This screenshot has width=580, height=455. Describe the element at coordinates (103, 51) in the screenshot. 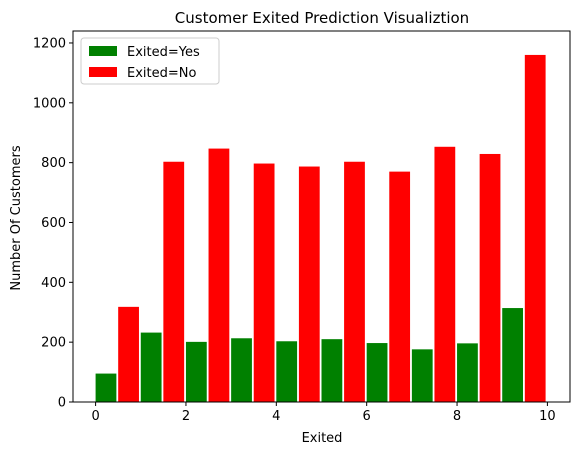

I see `legend-swatch-yes` at that location.